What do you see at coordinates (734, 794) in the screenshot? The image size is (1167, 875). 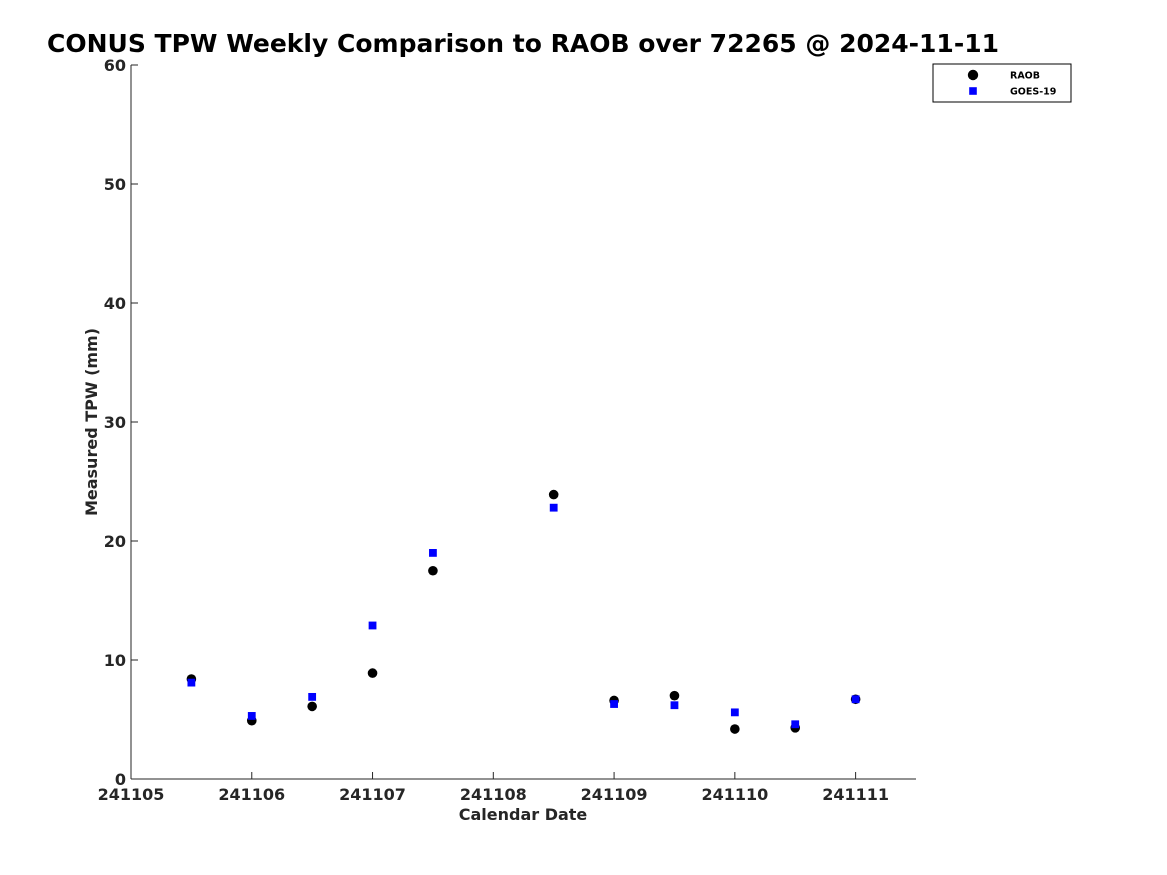 I see `x-tick-label: 241110` at bounding box center [734, 794].